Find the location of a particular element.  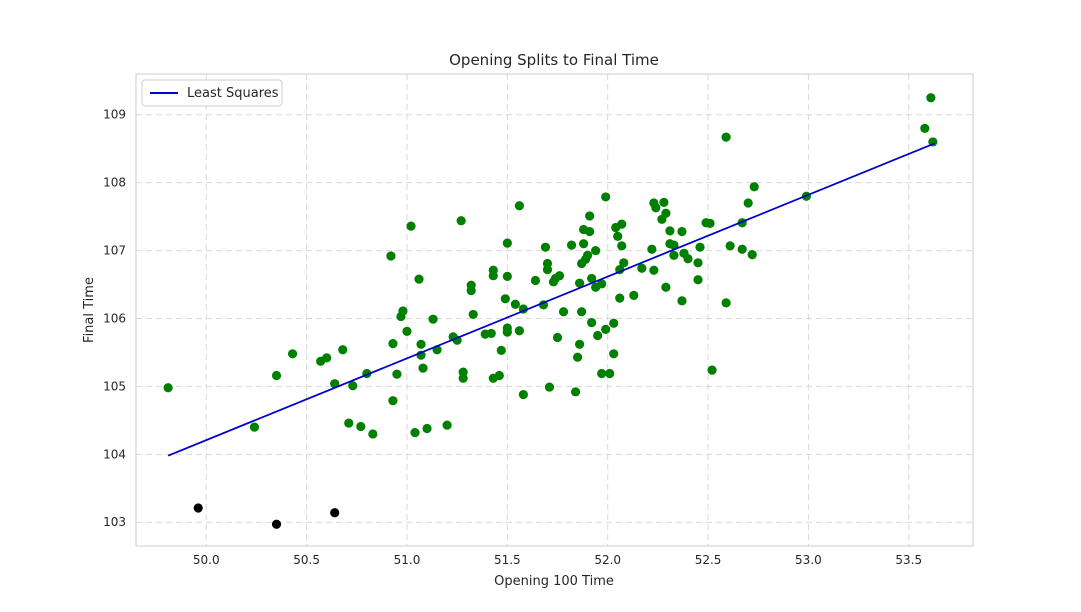

x-tick-label: 50.0 is located at coordinates (206, 560).